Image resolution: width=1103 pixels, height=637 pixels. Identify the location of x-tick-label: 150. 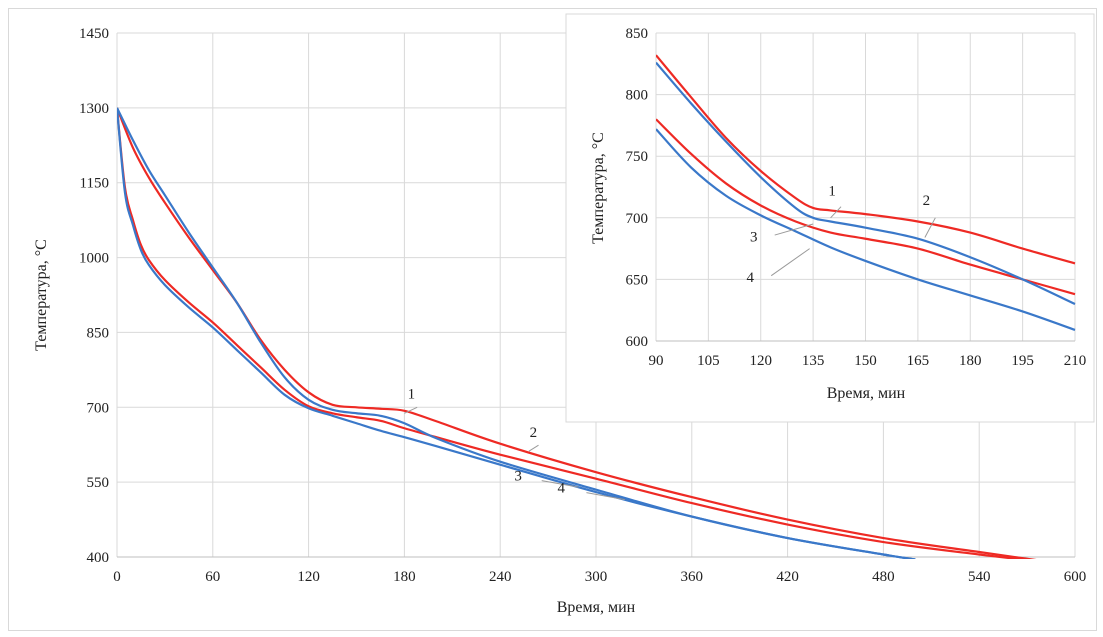
(865, 361).